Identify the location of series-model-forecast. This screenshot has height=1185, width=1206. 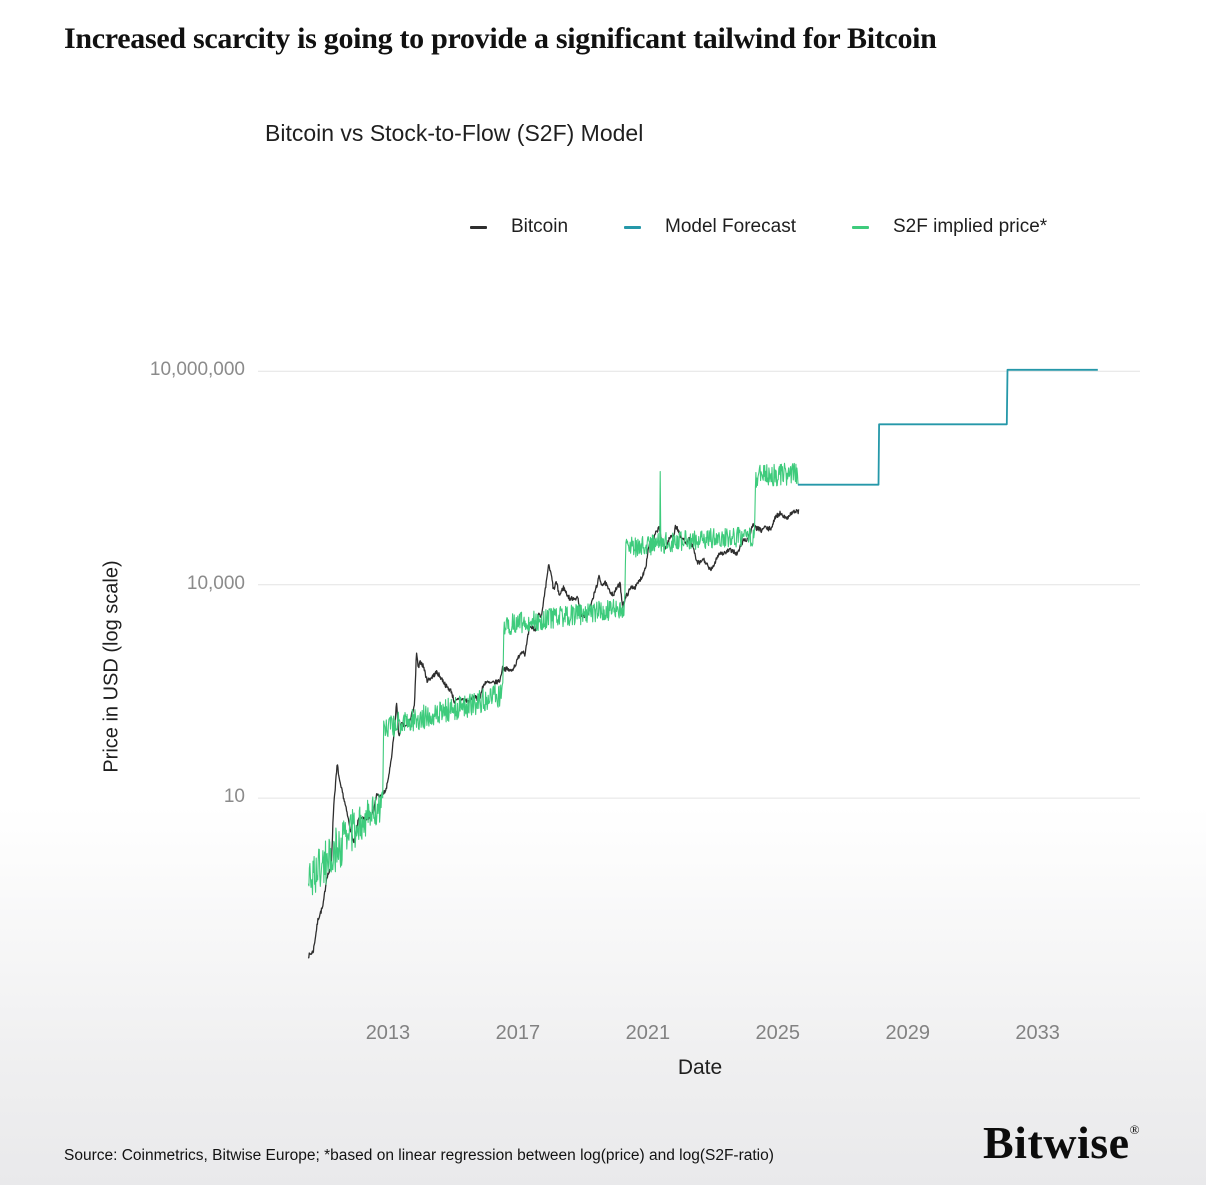
(947, 427).